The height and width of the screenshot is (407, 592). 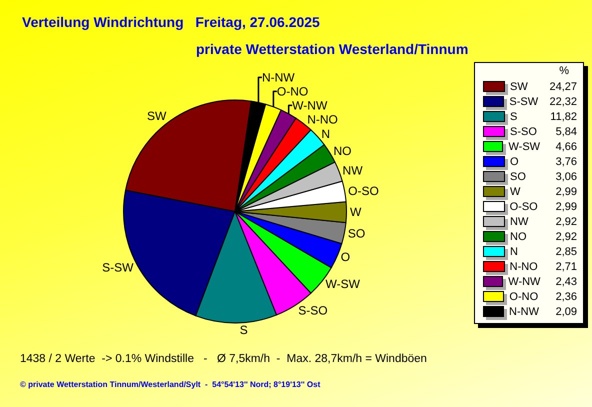 What do you see at coordinates (514, 116) in the screenshot?
I see `legend-label: S` at bounding box center [514, 116].